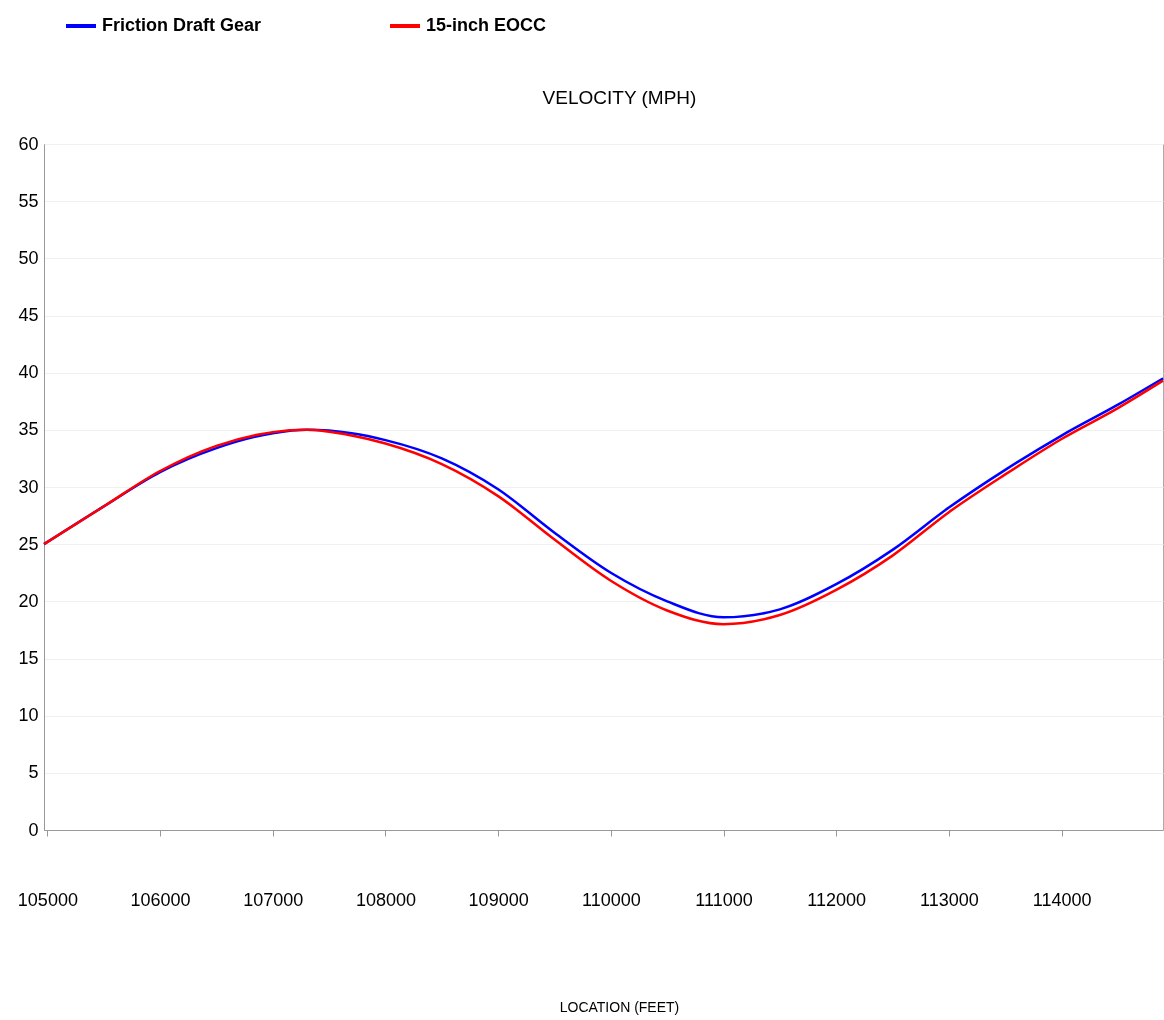  What do you see at coordinates (498, 899) in the screenshot?
I see `x-tick-label: 109000` at bounding box center [498, 899].